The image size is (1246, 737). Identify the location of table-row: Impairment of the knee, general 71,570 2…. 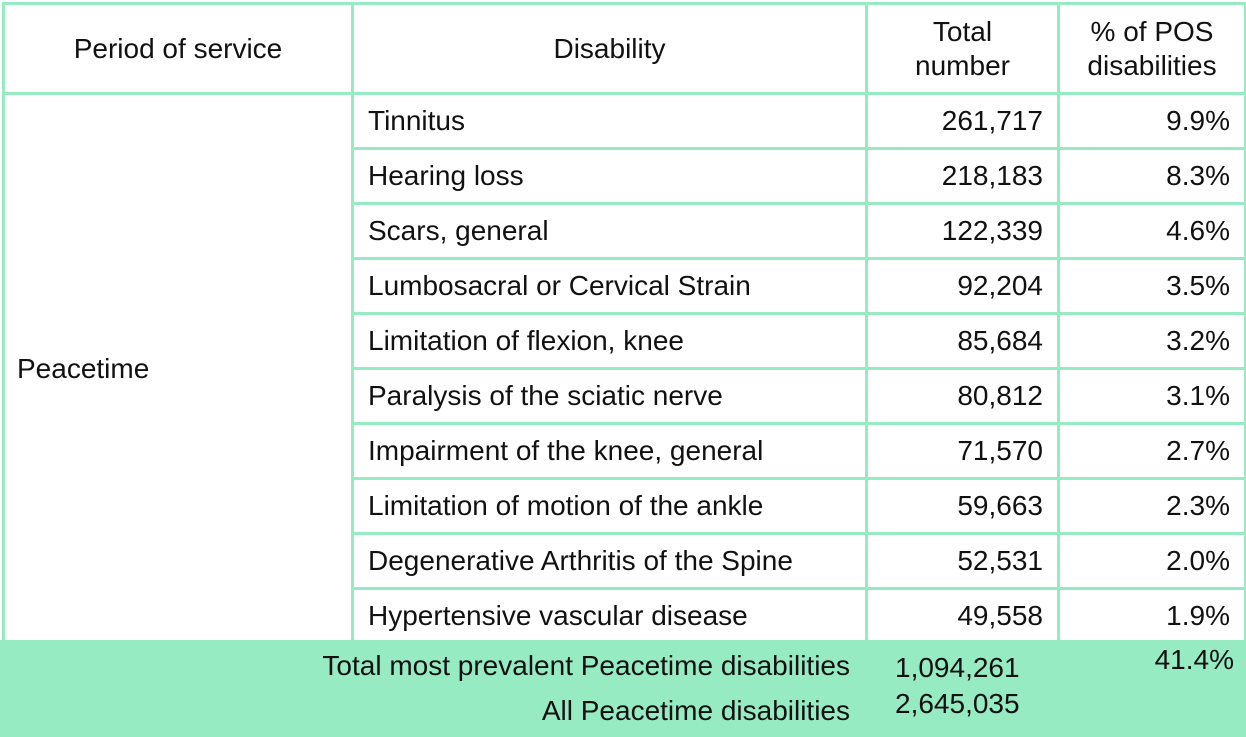
(625, 451).